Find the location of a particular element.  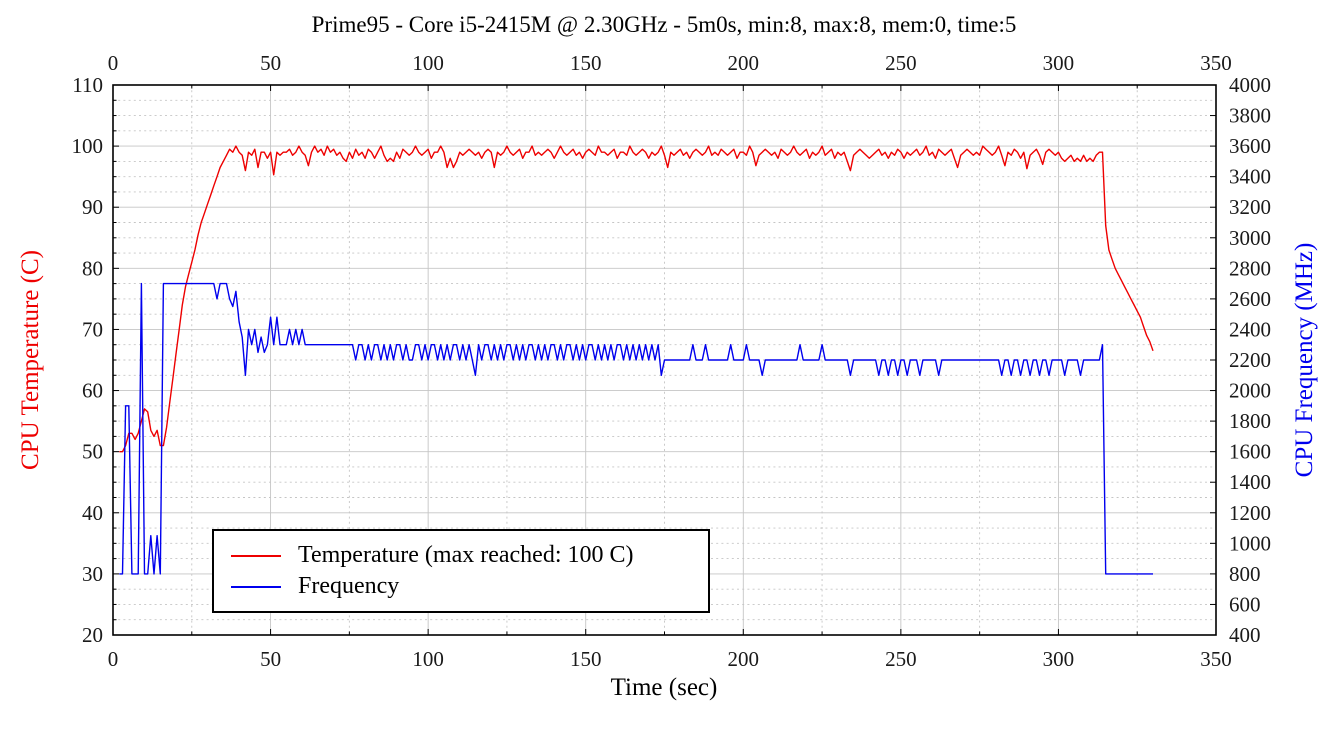

legend-label-temperature: Temperature (max reached: 100 C) is located at coordinates (466, 555).